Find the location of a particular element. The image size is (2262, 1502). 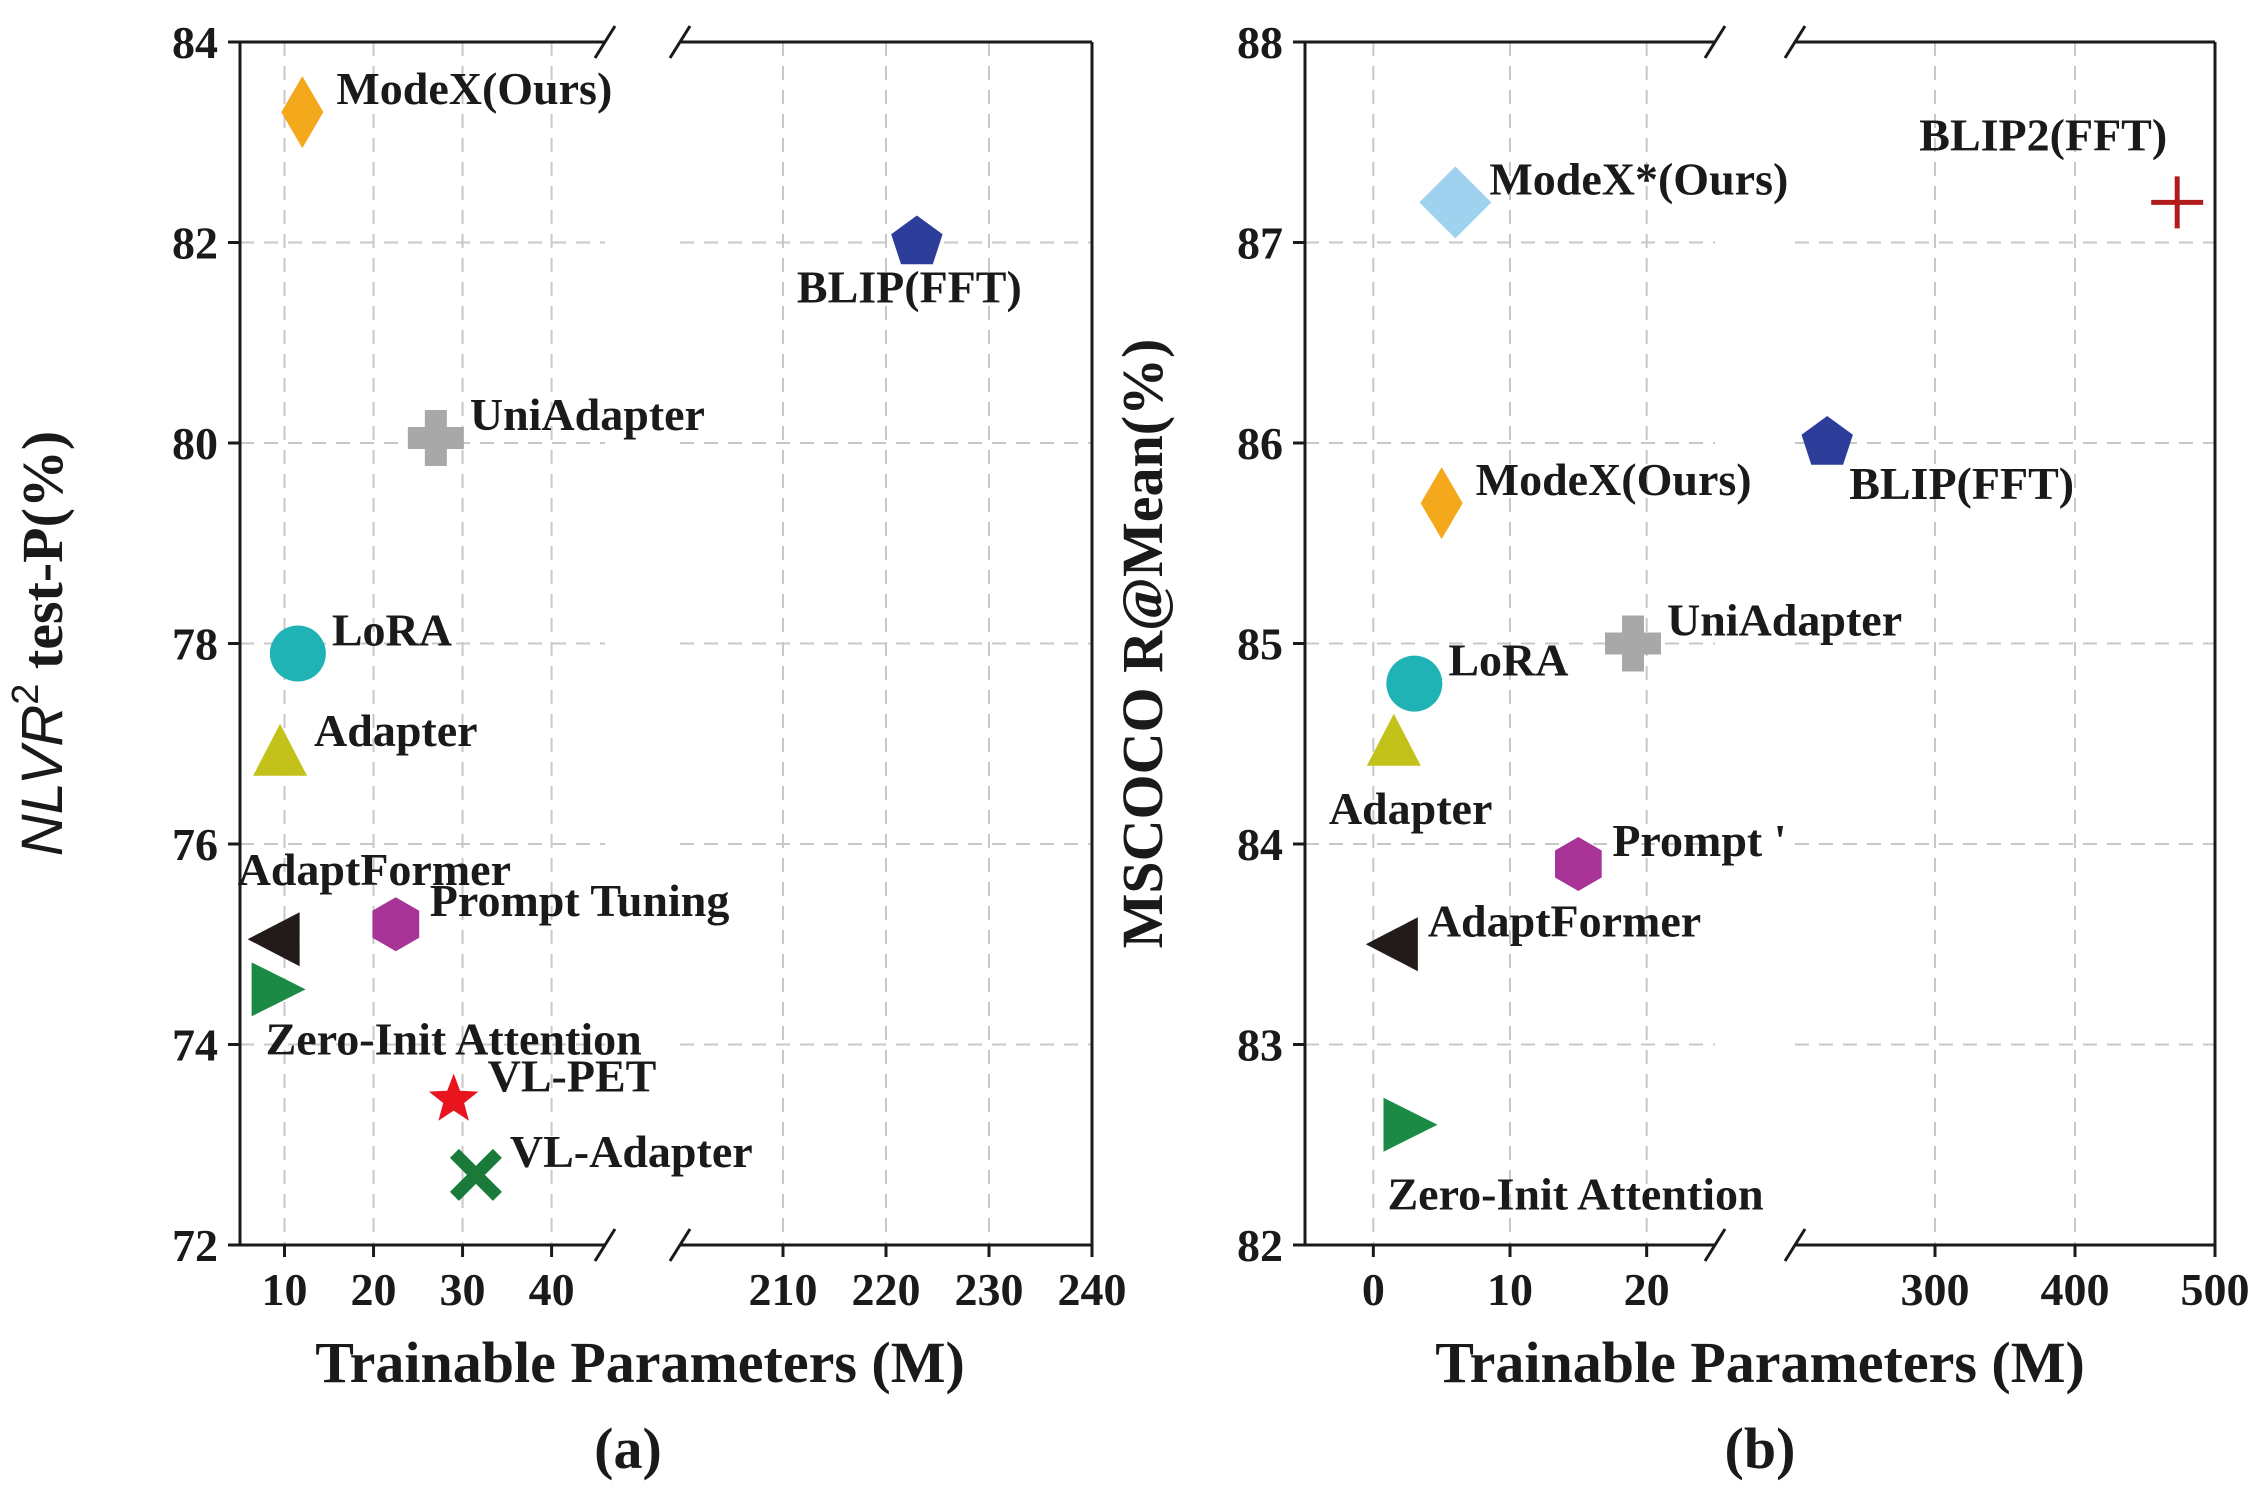

y-tick-label: 83 is located at coordinates (1260, 1045).